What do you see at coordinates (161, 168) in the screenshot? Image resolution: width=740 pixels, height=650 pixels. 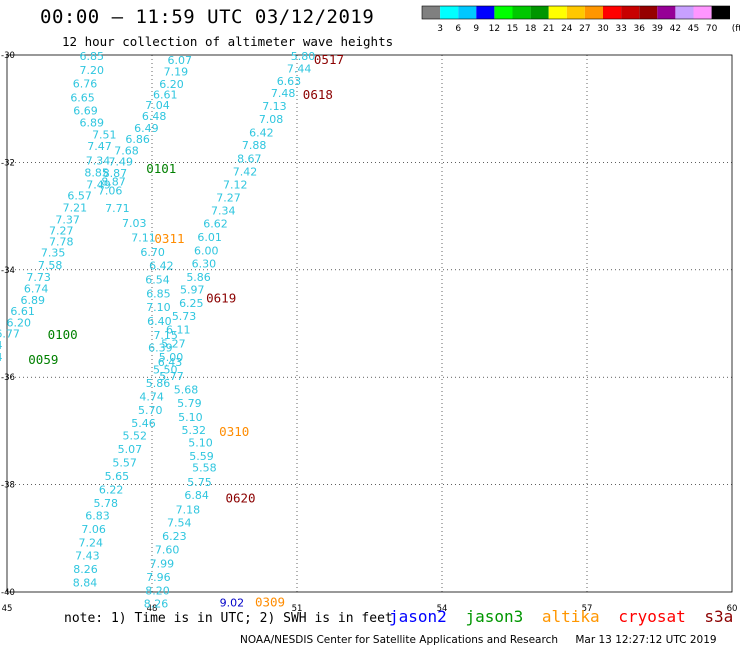 I see `time-label: 0101` at bounding box center [161, 168].